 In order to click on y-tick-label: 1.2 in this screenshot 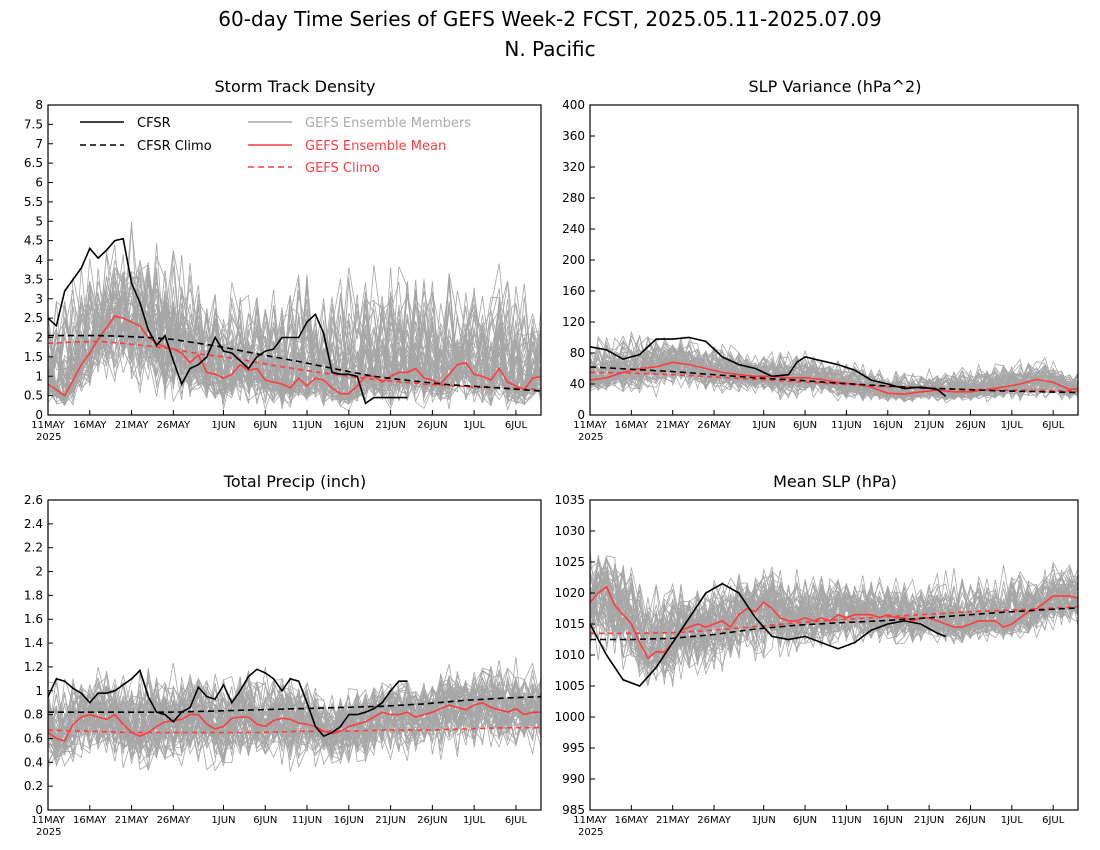, I will do `click(33, 667)`.